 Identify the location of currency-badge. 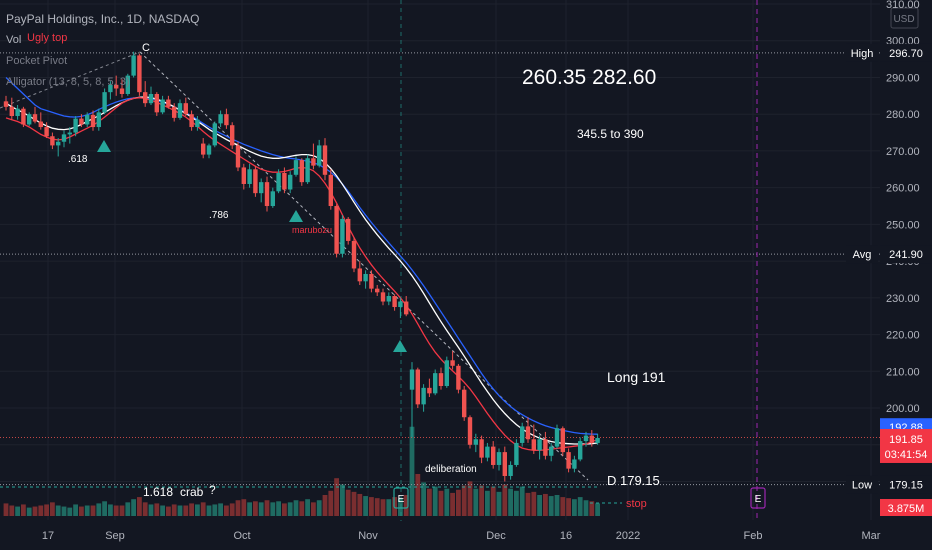
(904, 18).